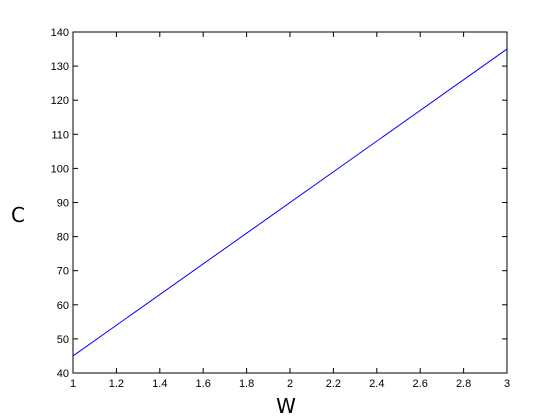 The height and width of the screenshot is (420, 560). Describe the element at coordinates (60, 101) in the screenshot. I see `y-tick-label: 120` at that location.